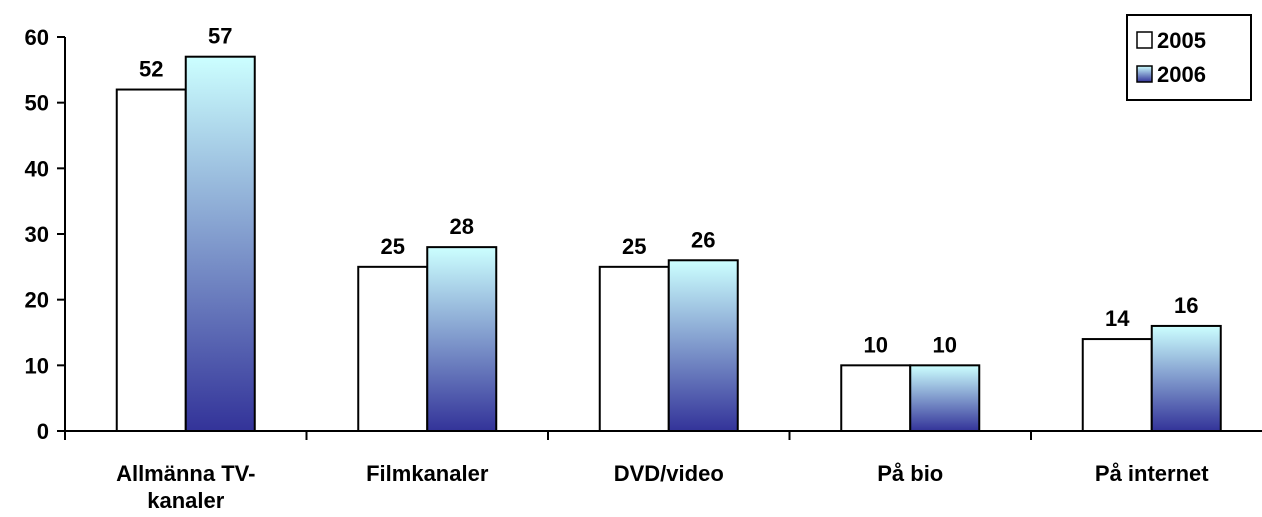 The width and height of the screenshot is (1262, 517). What do you see at coordinates (1117, 318) in the screenshot?
I see `data-label-2005-5: 14` at bounding box center [1117, 318].